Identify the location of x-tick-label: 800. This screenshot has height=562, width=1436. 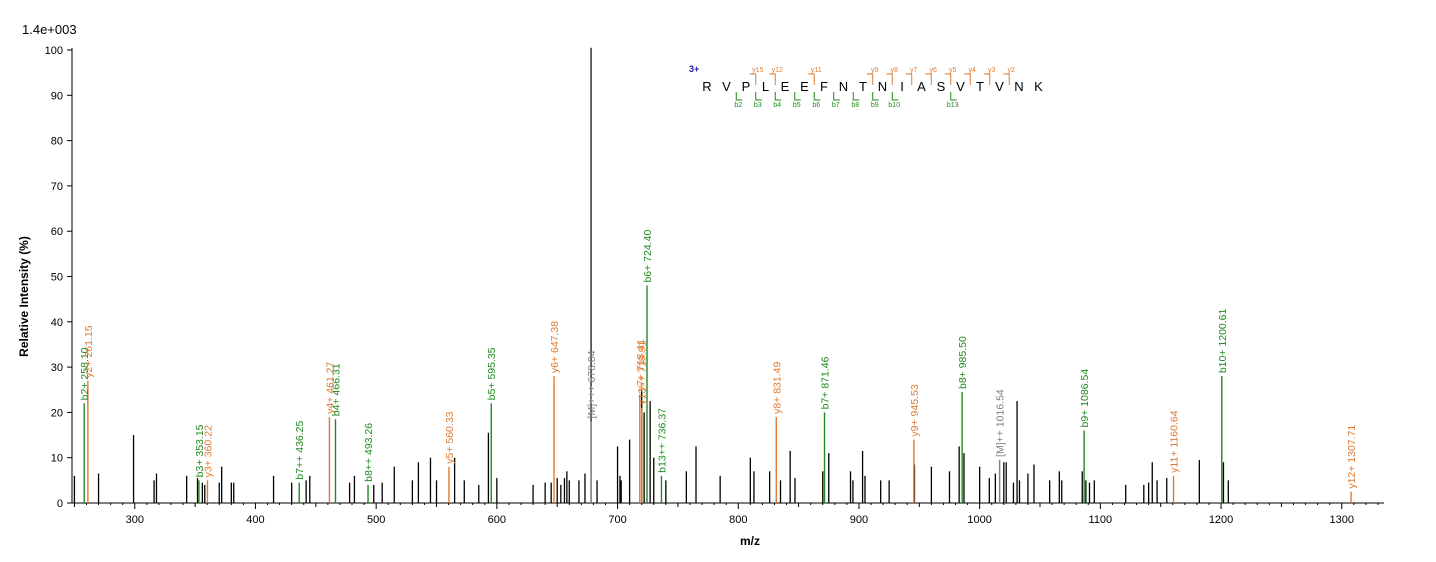
(738, 520).